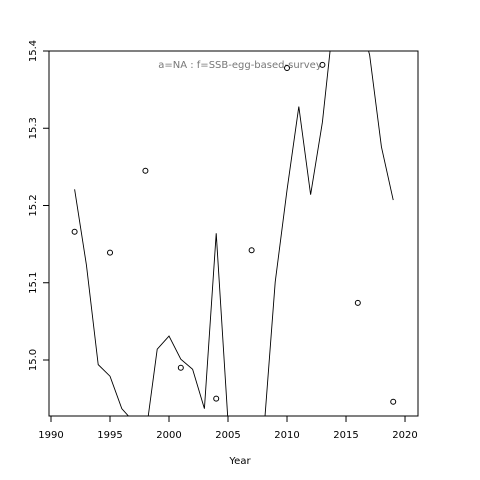  What do you see at coordinates (404, 435) in the screenshot?
I see `x-tick-label: 2020` at bounding box center [404, 435].